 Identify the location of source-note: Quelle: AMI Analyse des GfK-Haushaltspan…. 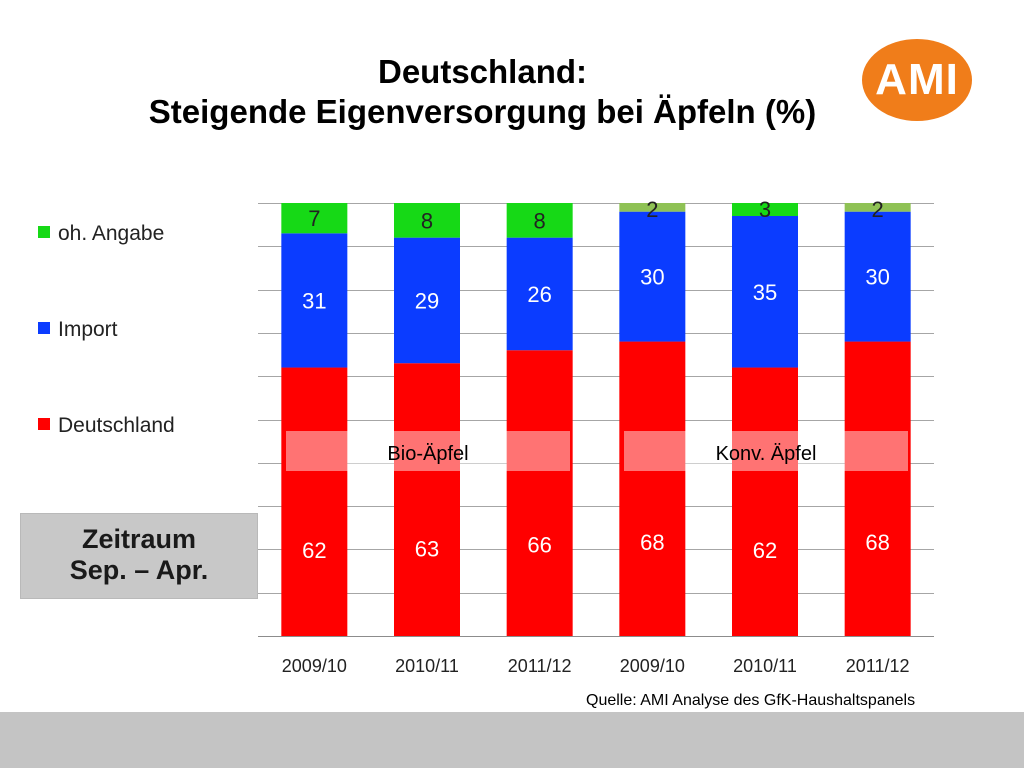
(751, 700).